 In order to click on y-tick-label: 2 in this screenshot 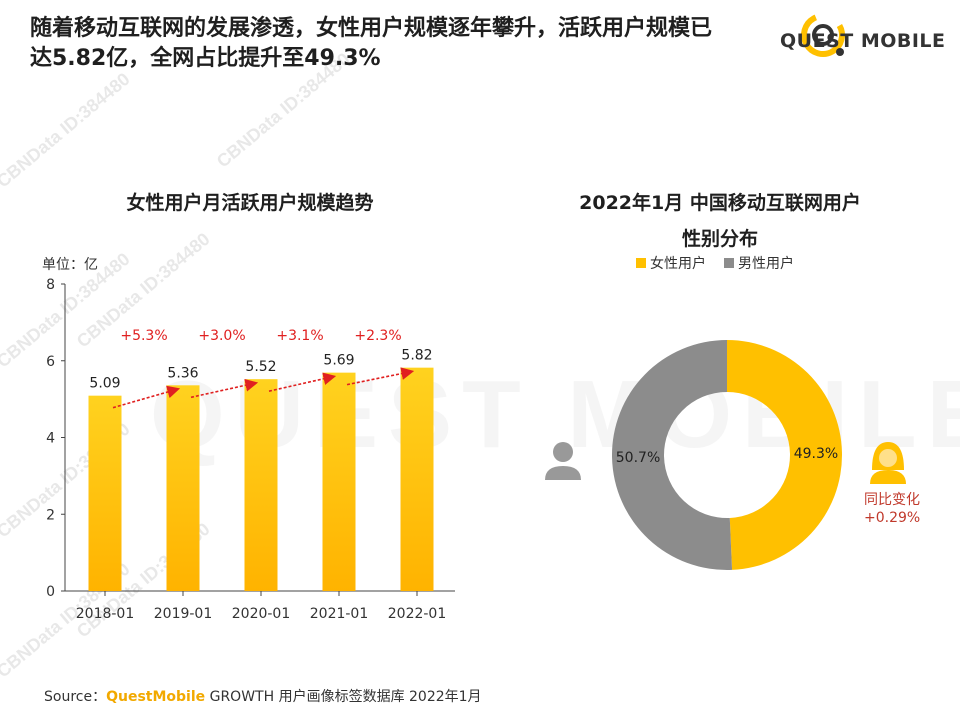, I will do `click(50, 515)`.